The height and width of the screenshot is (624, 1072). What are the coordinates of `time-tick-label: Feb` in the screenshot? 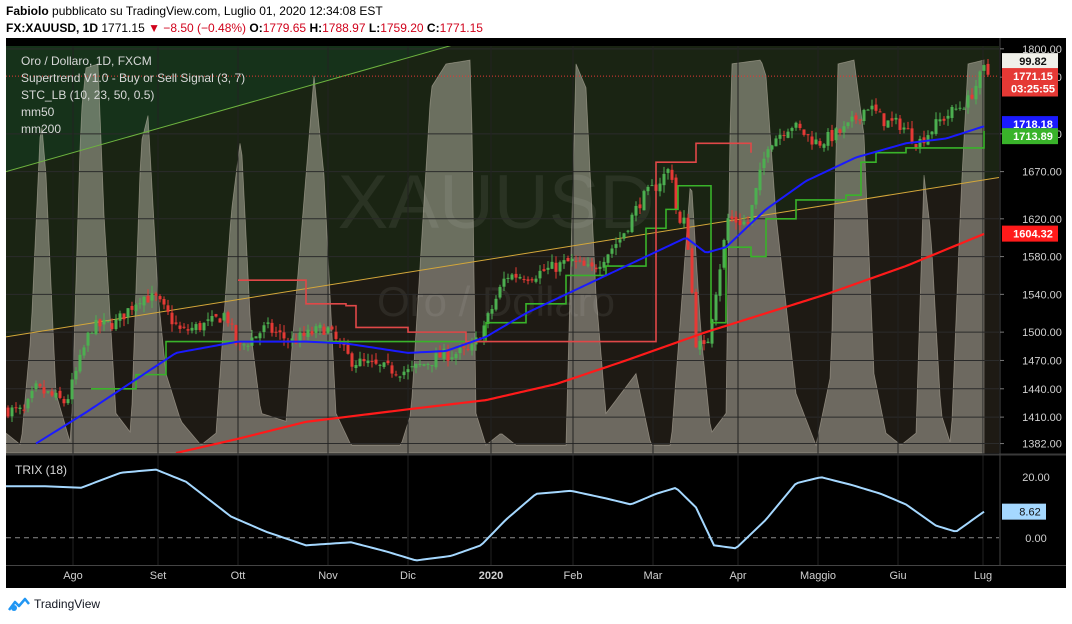 It's located at (573, 576).